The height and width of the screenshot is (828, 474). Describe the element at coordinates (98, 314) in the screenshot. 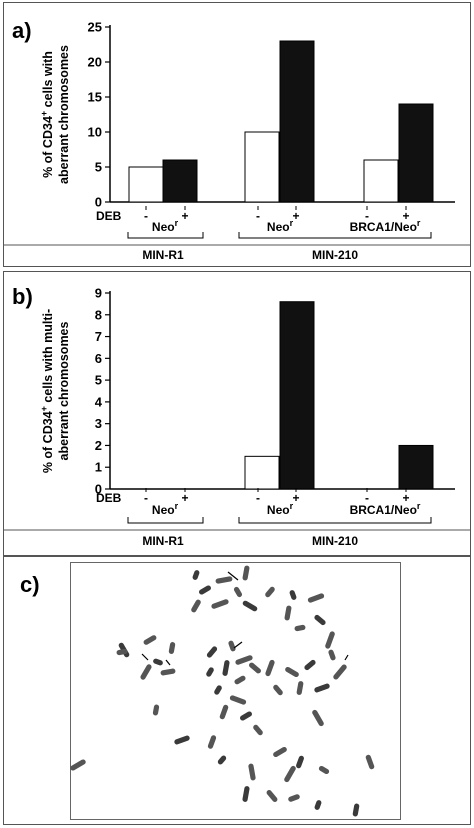

I see `y-tick-label: 8` at that location.